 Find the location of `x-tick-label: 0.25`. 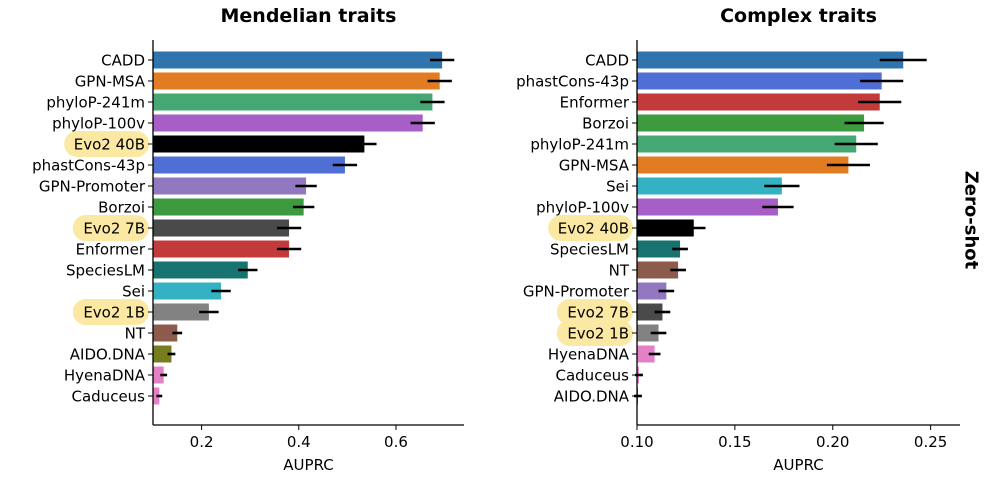

x-tick-label: 0.25 is located at coordinates (930, 442).